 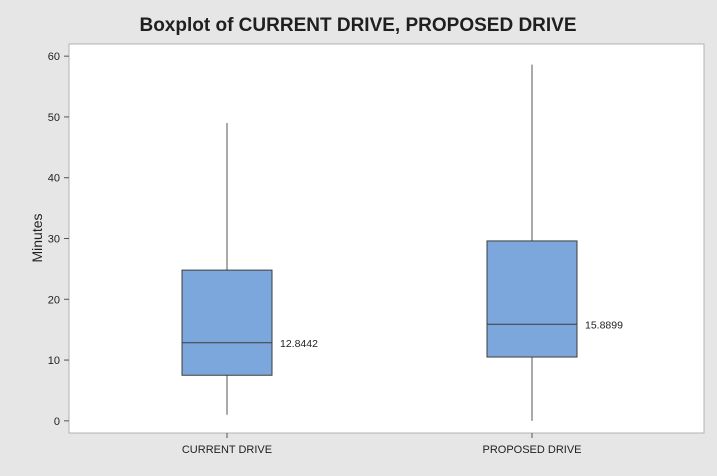 What do you see at coordinates (54, 57) in the screenshot?
I see `y-tick-label: 60` at bounding box center [54, 57].